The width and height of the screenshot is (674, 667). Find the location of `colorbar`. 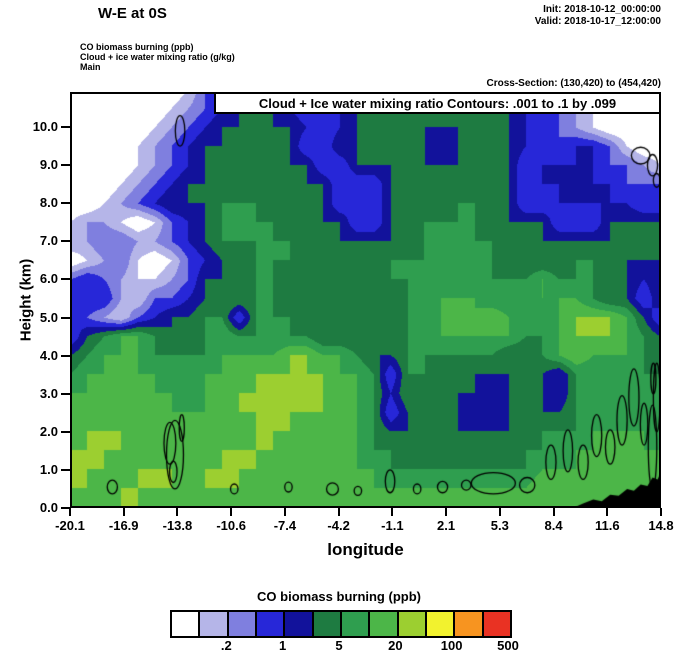

colorbar is located at coordinates (341, 624).